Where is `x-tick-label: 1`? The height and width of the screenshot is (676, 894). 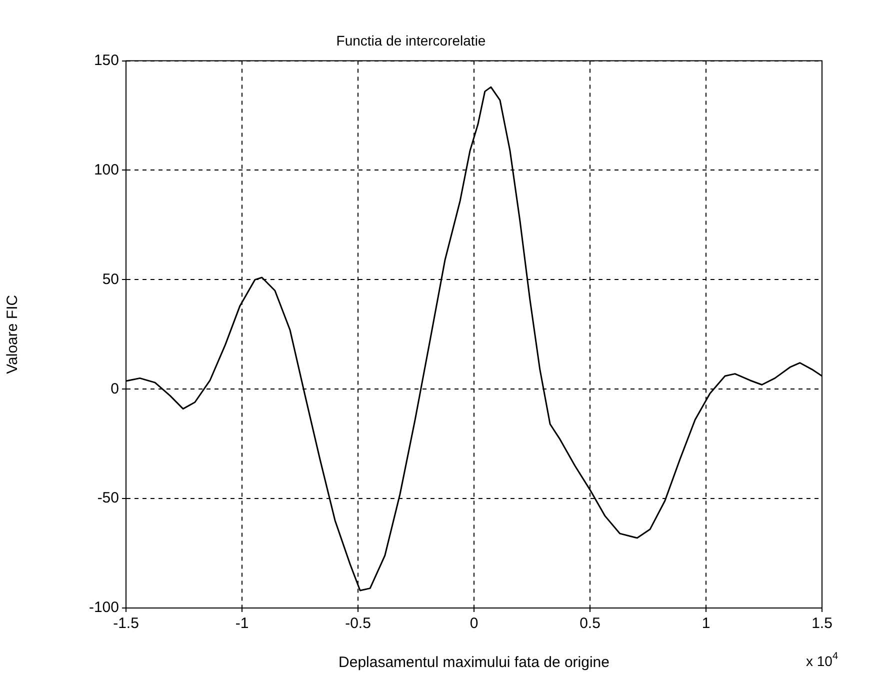
x-tick-label: 1 is located at coordinates (706, 623).